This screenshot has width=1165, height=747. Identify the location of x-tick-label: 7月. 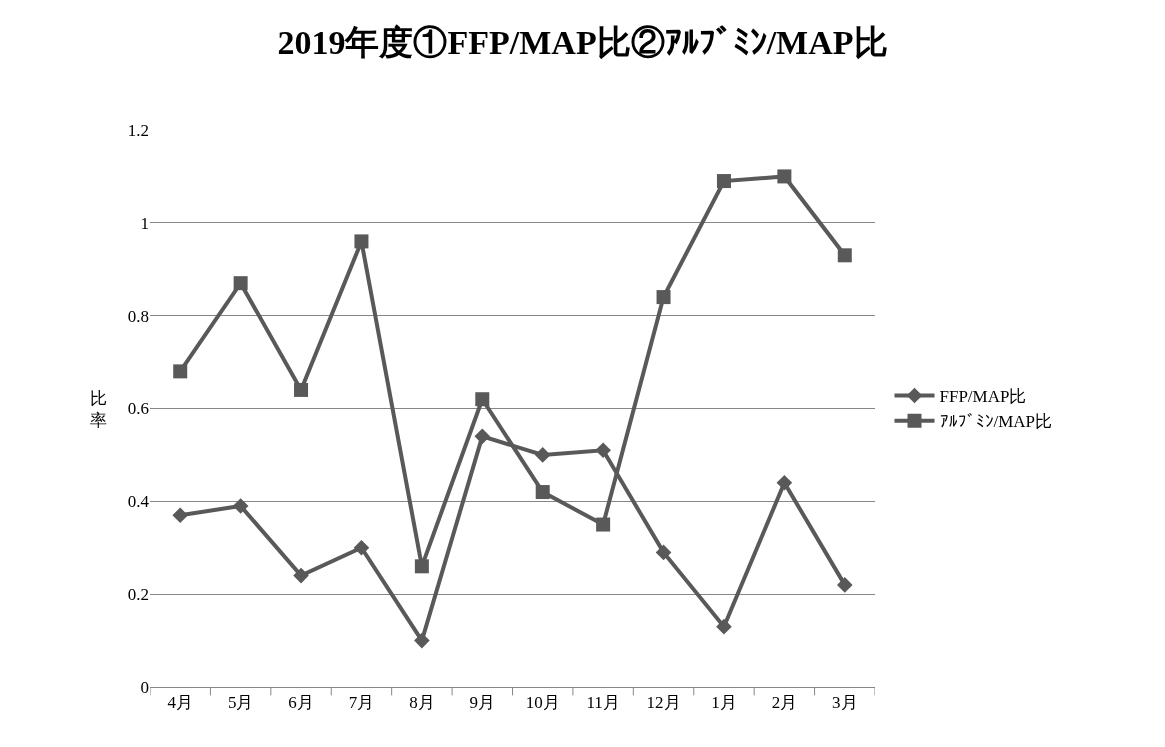
(361, 703).